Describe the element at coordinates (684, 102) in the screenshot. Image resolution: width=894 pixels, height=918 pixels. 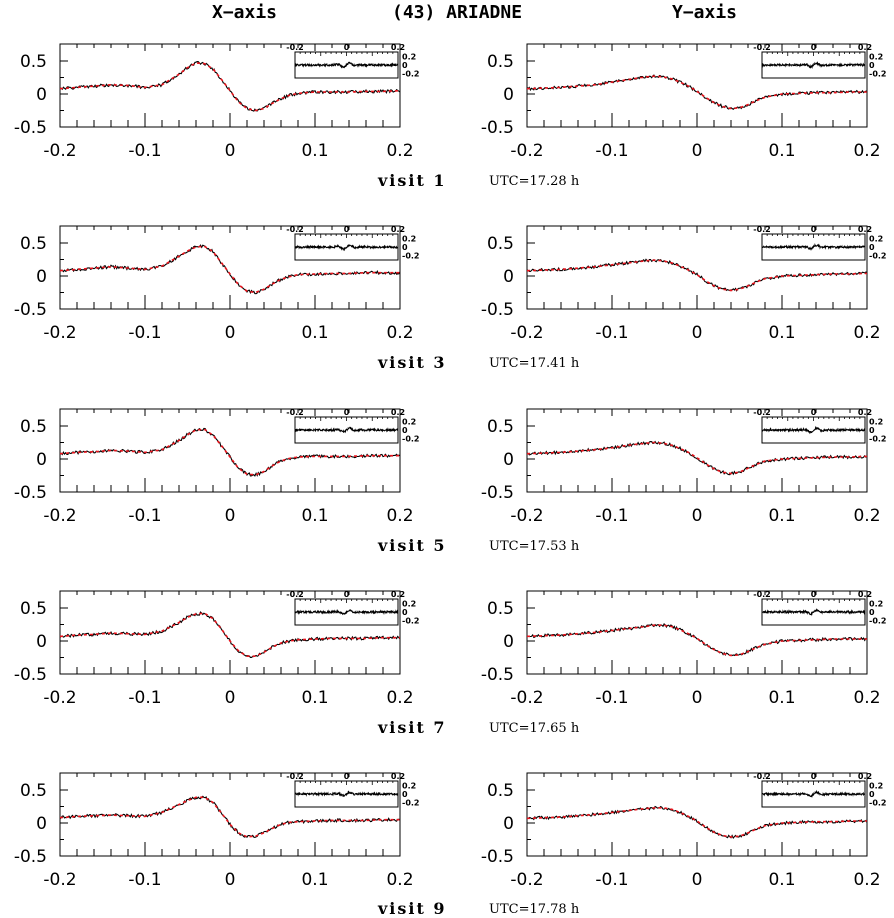
I see `panel-y-visit-1: -0.2 -0.1 0 0.1 0.20.50-0.5-0.2 0 0.20.20-0.2` at that location.